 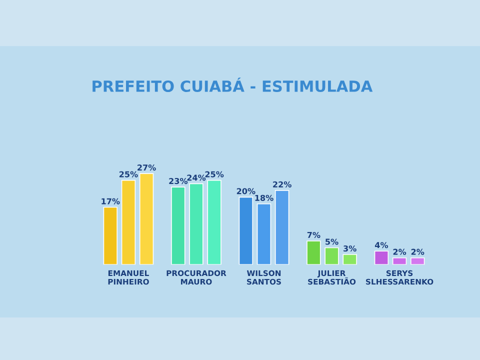 What do you see at coordinates (264, 197) in the screenshot?
I see `data-label: 18%` at bounding box center [264, 197].